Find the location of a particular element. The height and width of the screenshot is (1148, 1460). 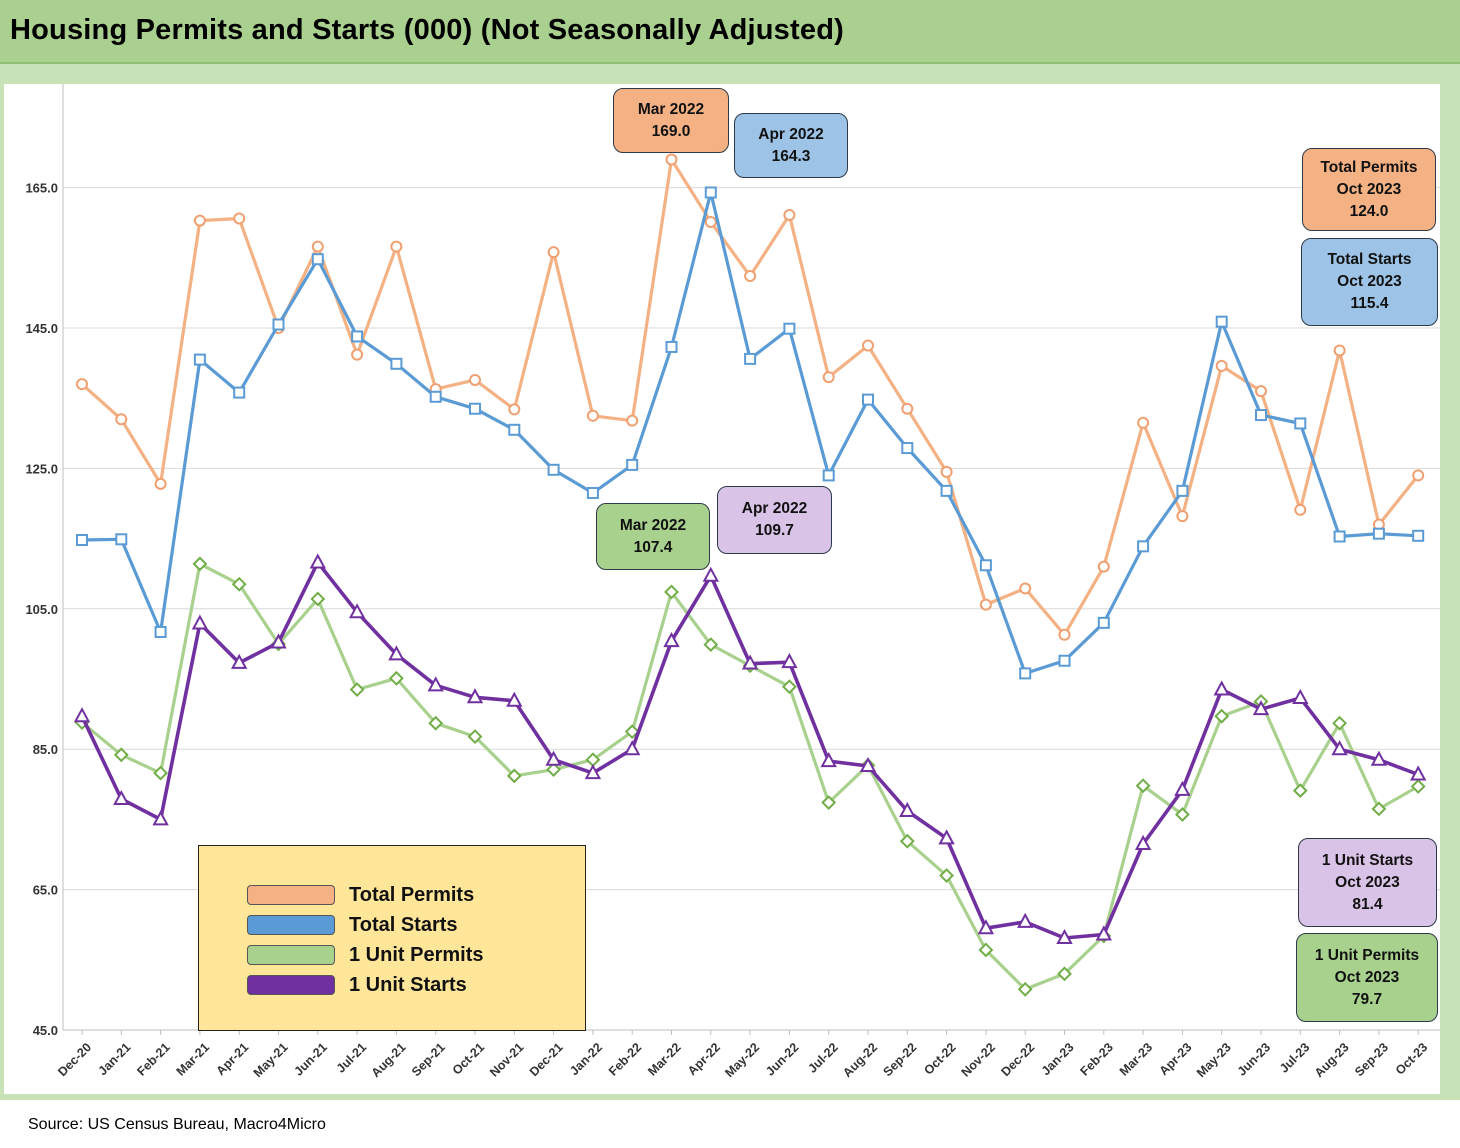

callout-total-permits-peak: Mar 2022 169.0 is located at coordinates (671, 120).